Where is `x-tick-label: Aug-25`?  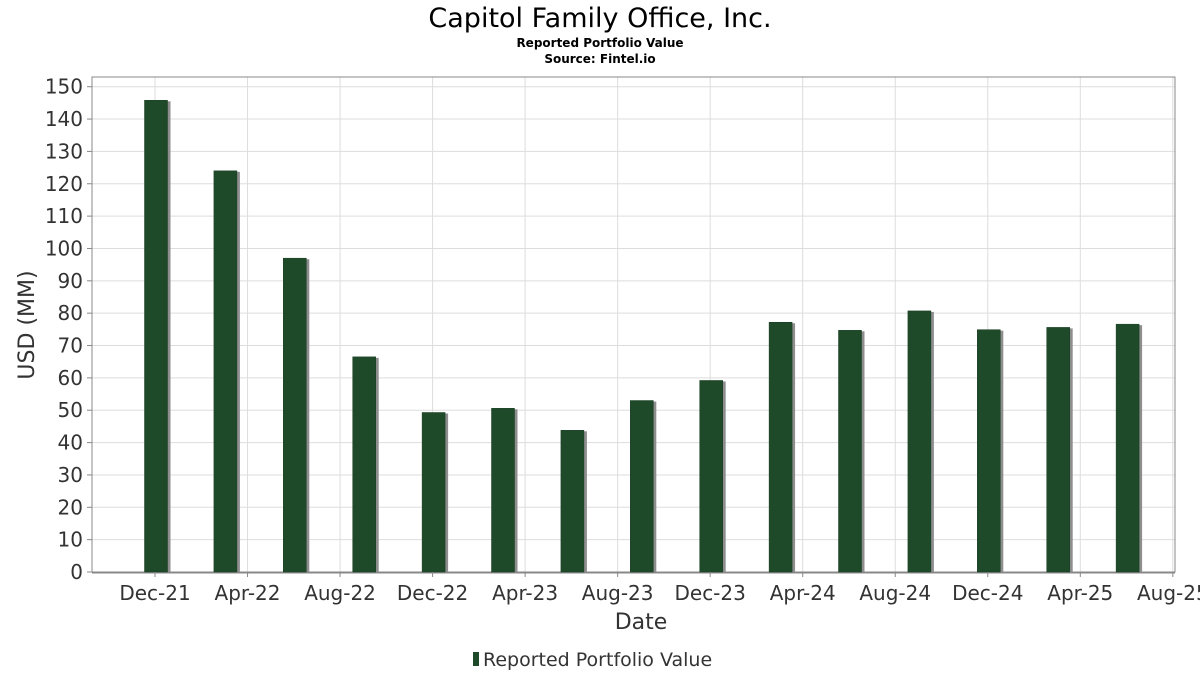
x-tick-label: Aug-25 is located at coordinates (1168, 593).